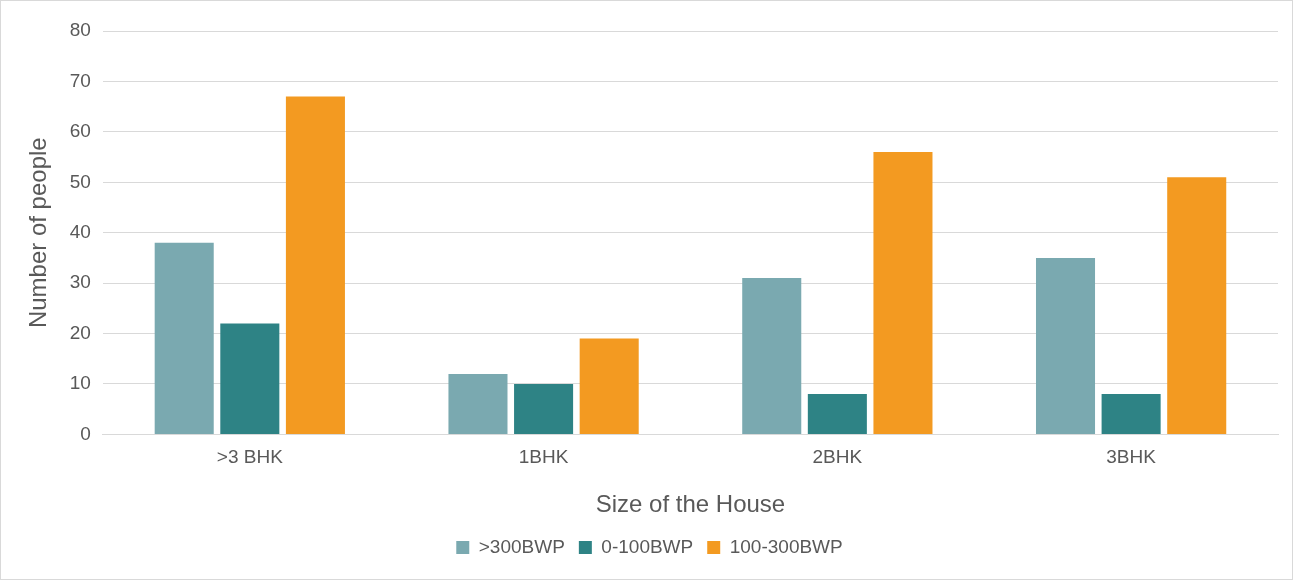 This screenshot has width=1293, height=580. What do you see at coordinates (543, 457) in the screenshot?
I see `x-tick-label: 1BHK` at bounding box center [543, 457].